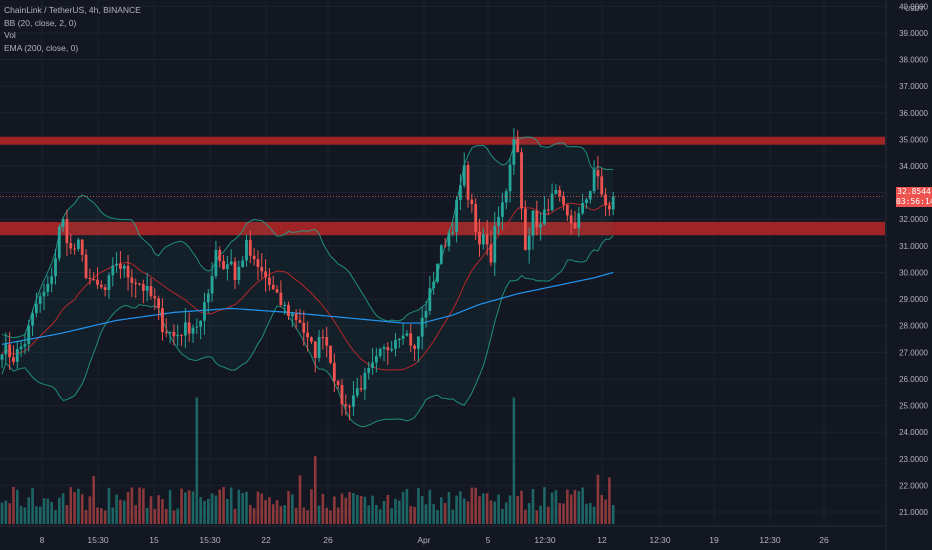 Image resolution: width=932 pixels, height=550 pixels. I want to click on resistance-zone, so click(442, 140).